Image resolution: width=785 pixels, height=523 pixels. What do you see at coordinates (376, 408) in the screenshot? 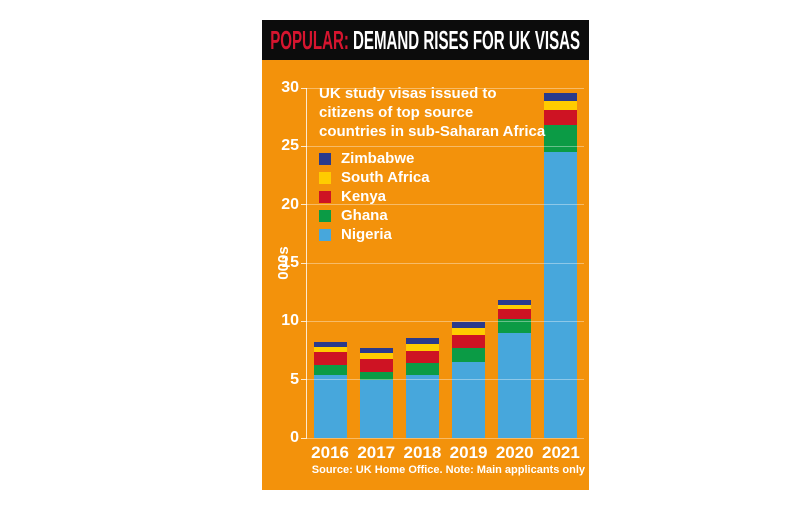
I see `bar-segment-2017-nigeria` at bounding box center [376, 408].